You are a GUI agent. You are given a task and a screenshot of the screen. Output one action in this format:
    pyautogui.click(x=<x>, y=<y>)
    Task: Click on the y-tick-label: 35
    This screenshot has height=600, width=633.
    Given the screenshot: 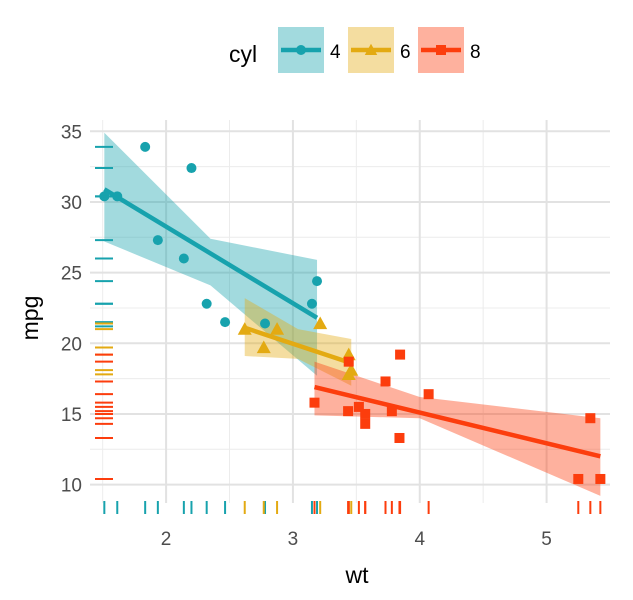 What is the action you would take?
    pyautogui.click(x=71, y=132)
    